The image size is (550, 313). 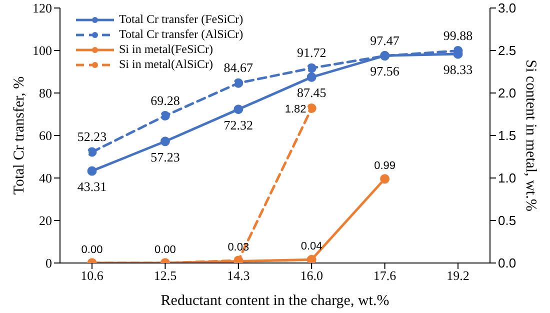 I want to click on data-label: 97.56, so click(x=385, y=71).